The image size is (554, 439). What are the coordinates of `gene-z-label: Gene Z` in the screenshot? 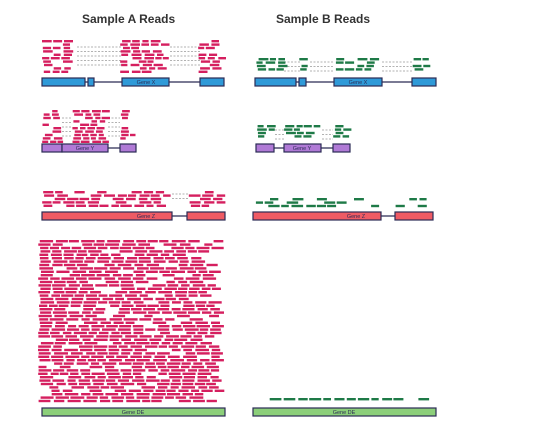 It's located at (356, 217).